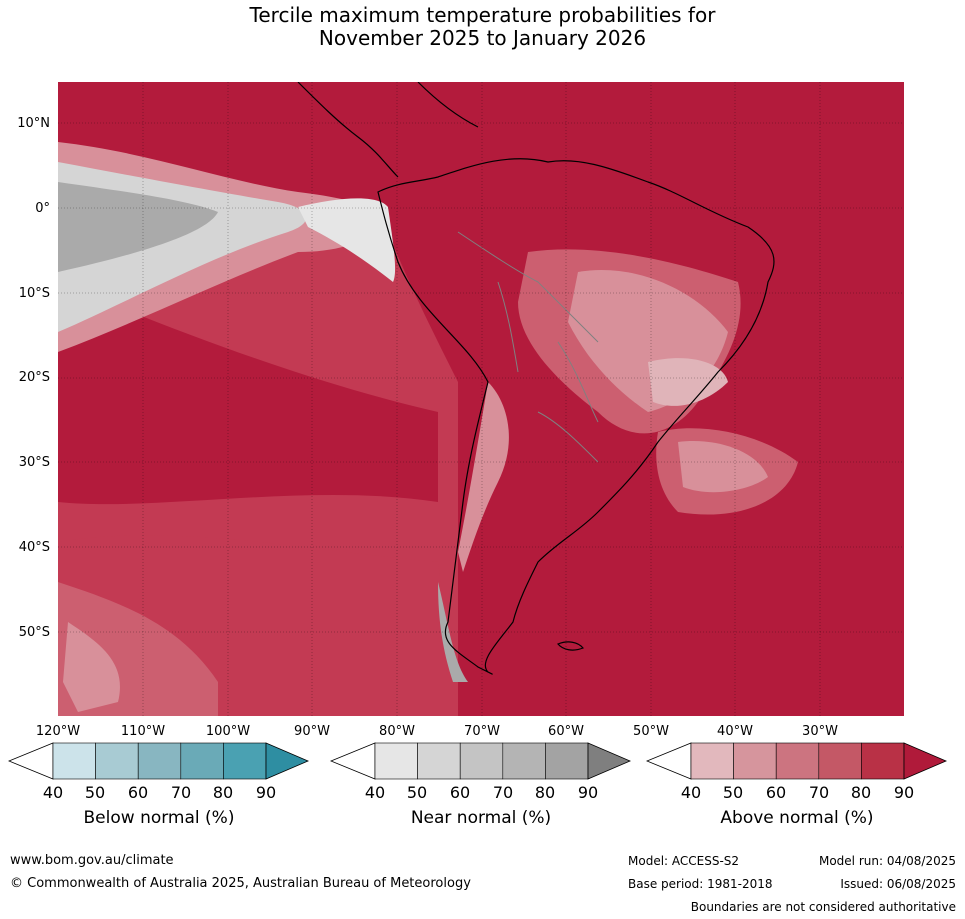  I want to click on central-america-coastline, so click(348, 130).